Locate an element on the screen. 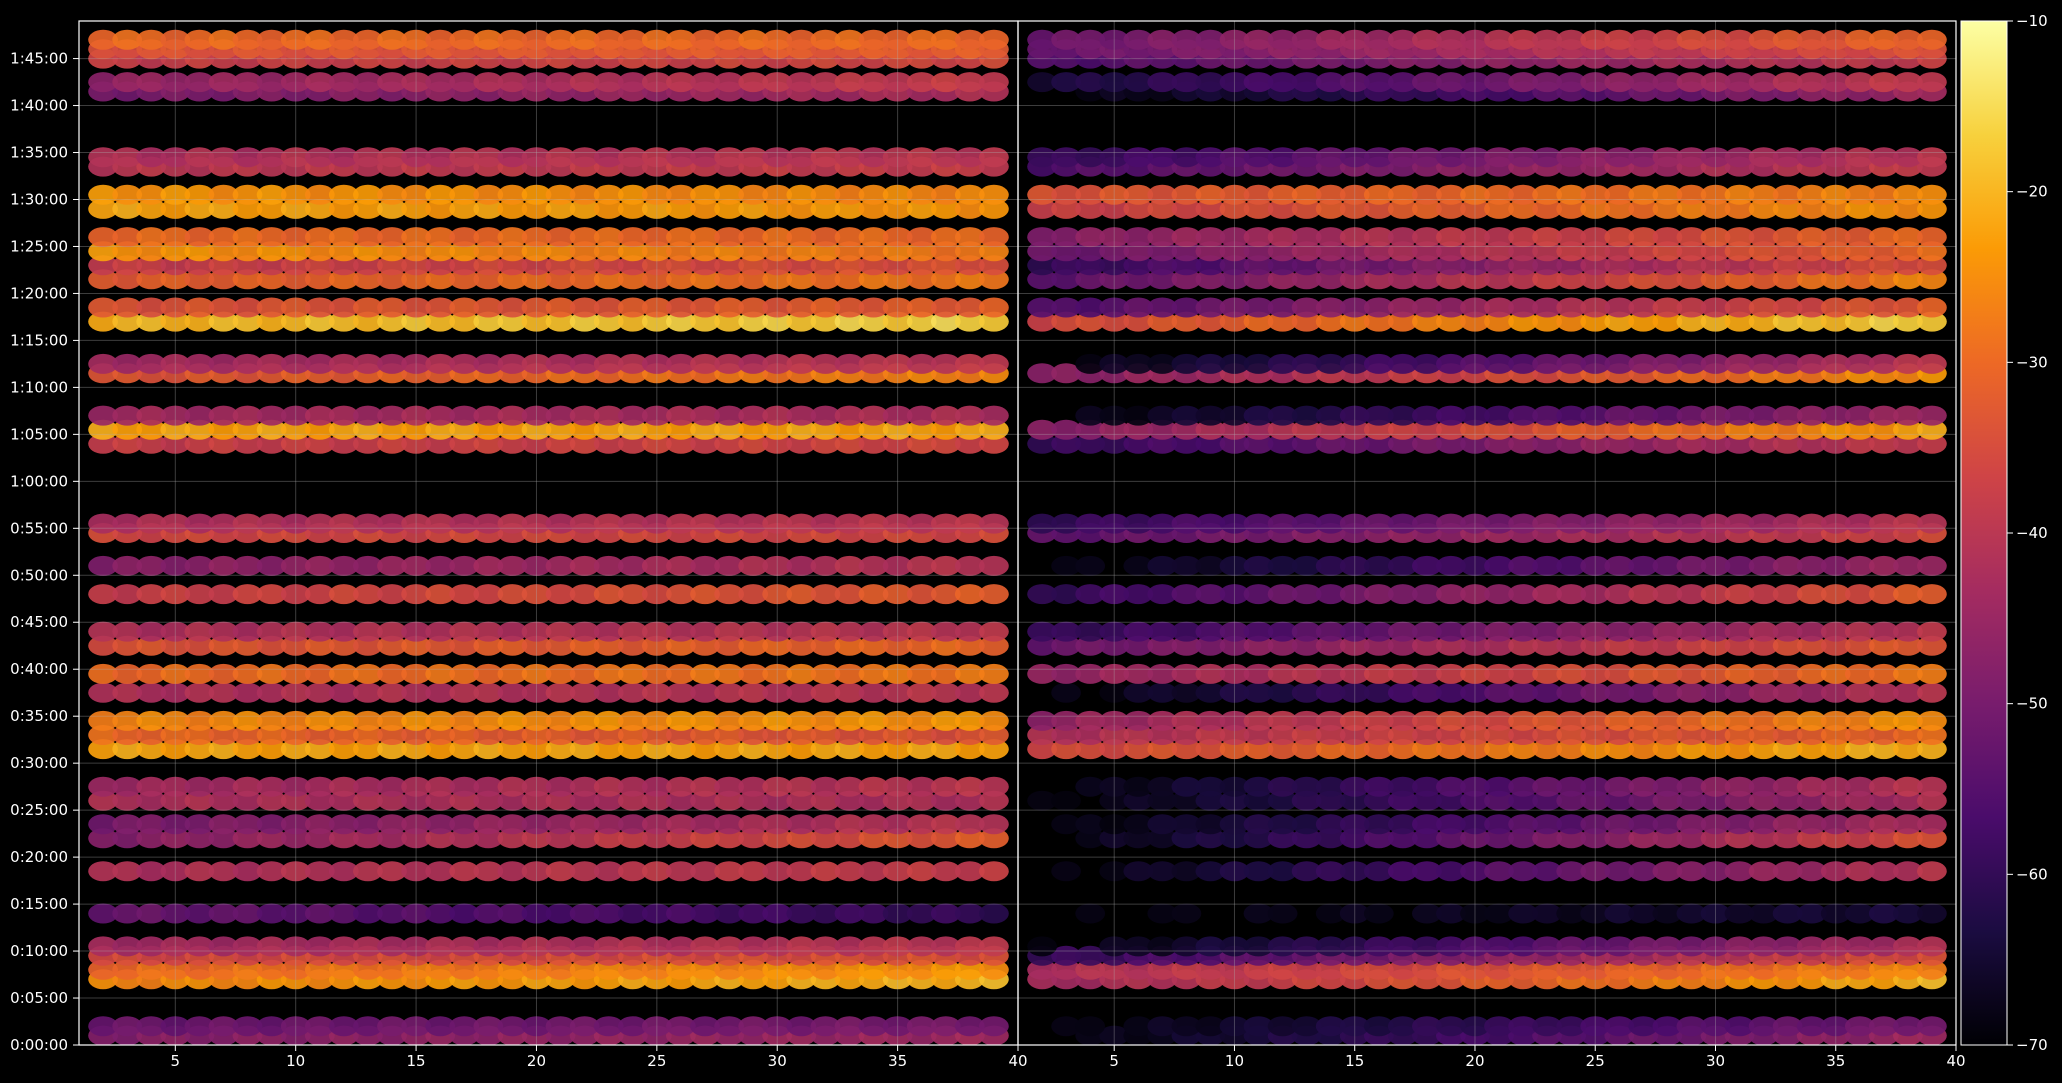 The height and width of the screenshot is (1083, 2062). y-tick-label: 0:35:00 is located at coordinates (39, 716).